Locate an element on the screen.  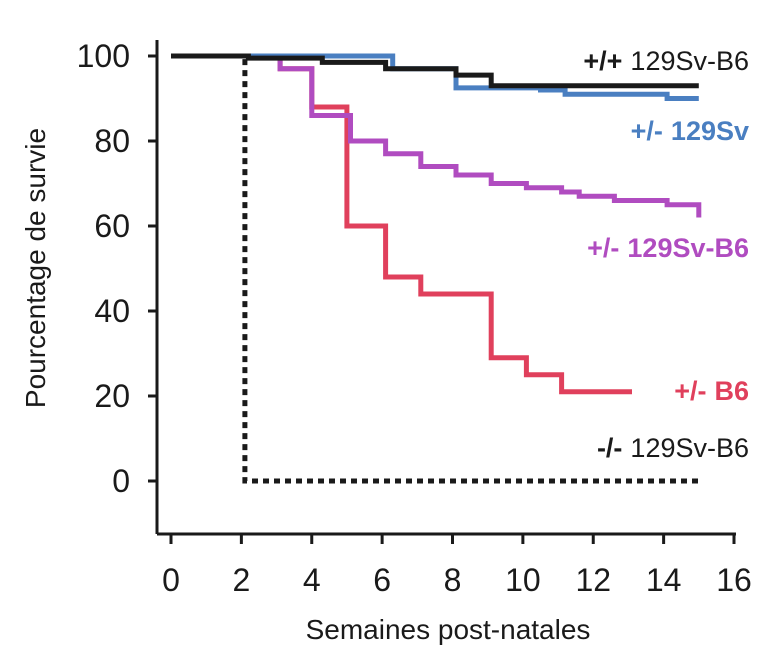
x-tick-label: 0 is located at coordinates (171, 580).